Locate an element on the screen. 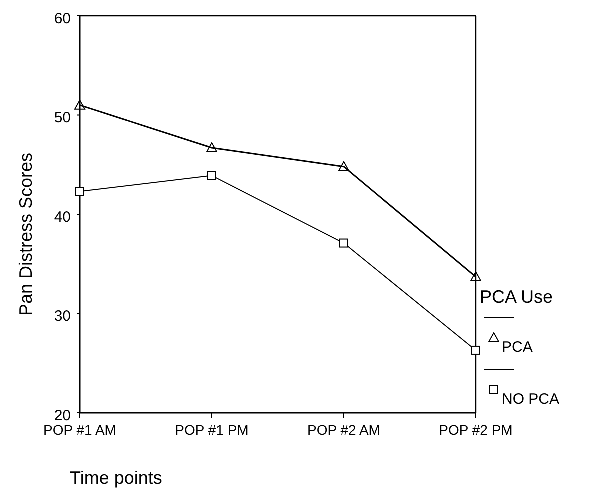 This screenshot has height=499, width=595. x-tick-label: POP #1 AM is located at coordinates (80, 430).